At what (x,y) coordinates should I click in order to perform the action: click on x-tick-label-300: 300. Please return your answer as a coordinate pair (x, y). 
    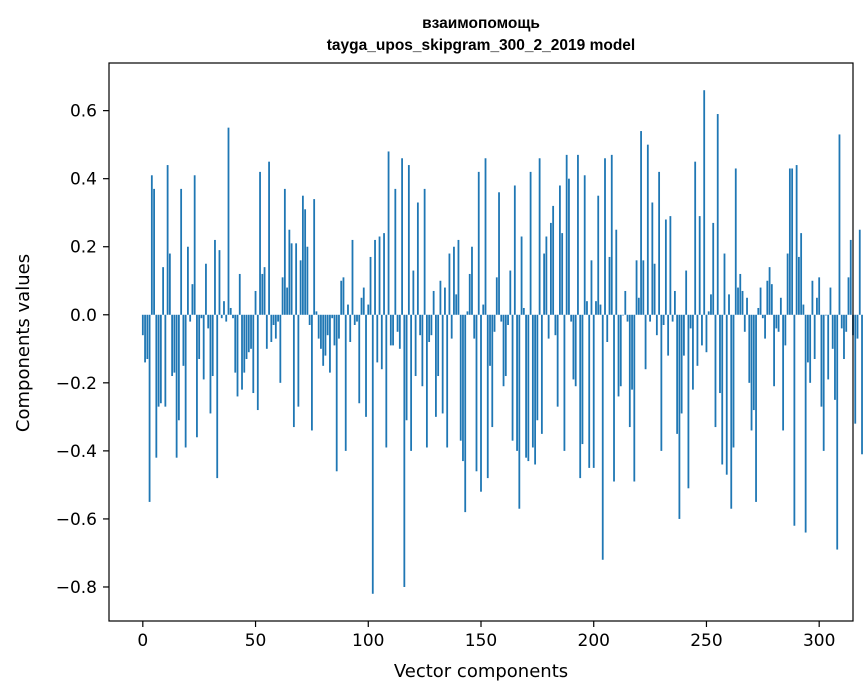
    Looking at the image, I should click on (819, 641).